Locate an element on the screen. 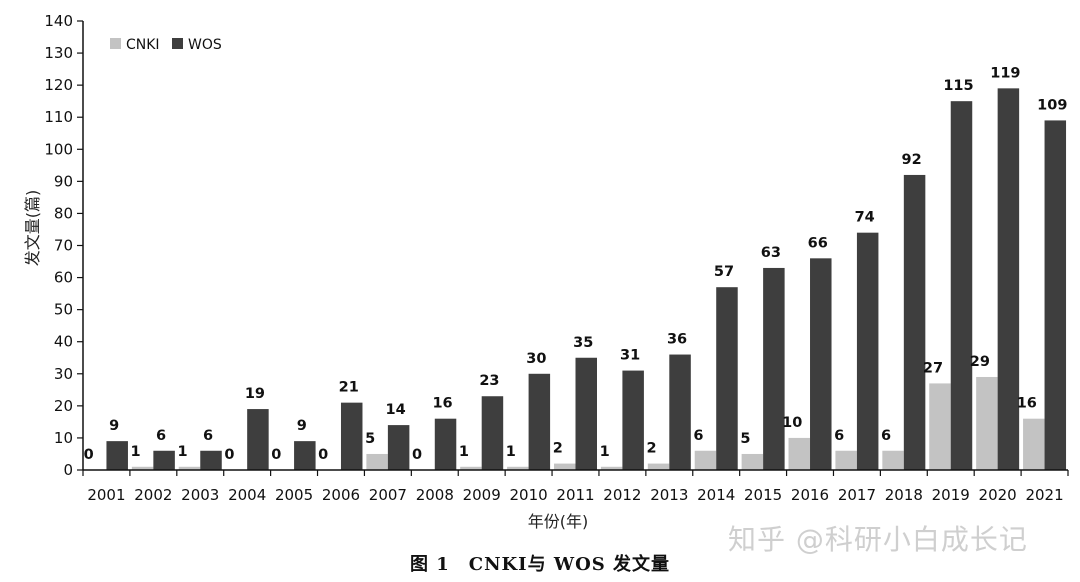 This screenshot has height=582, width=1080. wos-data-label: 19 is located at coordinates (255, 394).